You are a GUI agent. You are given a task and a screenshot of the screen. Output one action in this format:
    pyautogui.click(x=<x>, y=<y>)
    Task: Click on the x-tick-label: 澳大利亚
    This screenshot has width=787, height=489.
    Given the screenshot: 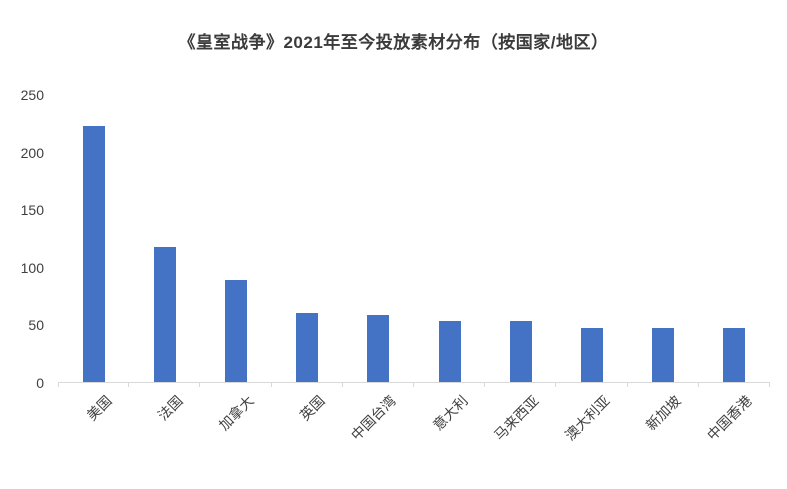 What is the action you would take?
    pyautogui.click(x=587, y=418)
    